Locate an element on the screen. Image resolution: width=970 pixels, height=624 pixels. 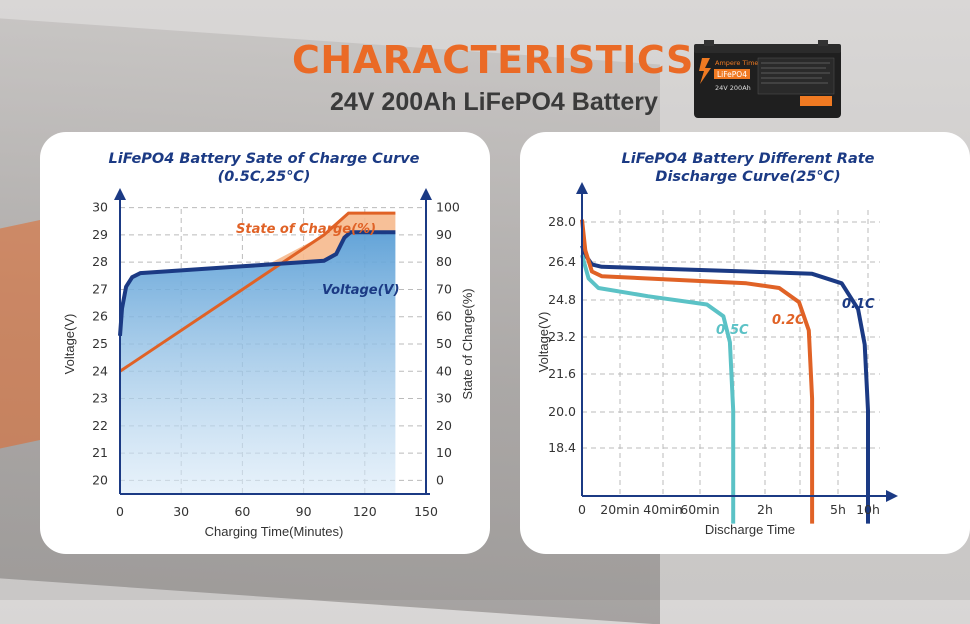
series-label-0.1C: 0.1C is located at coordinates (858, 304).